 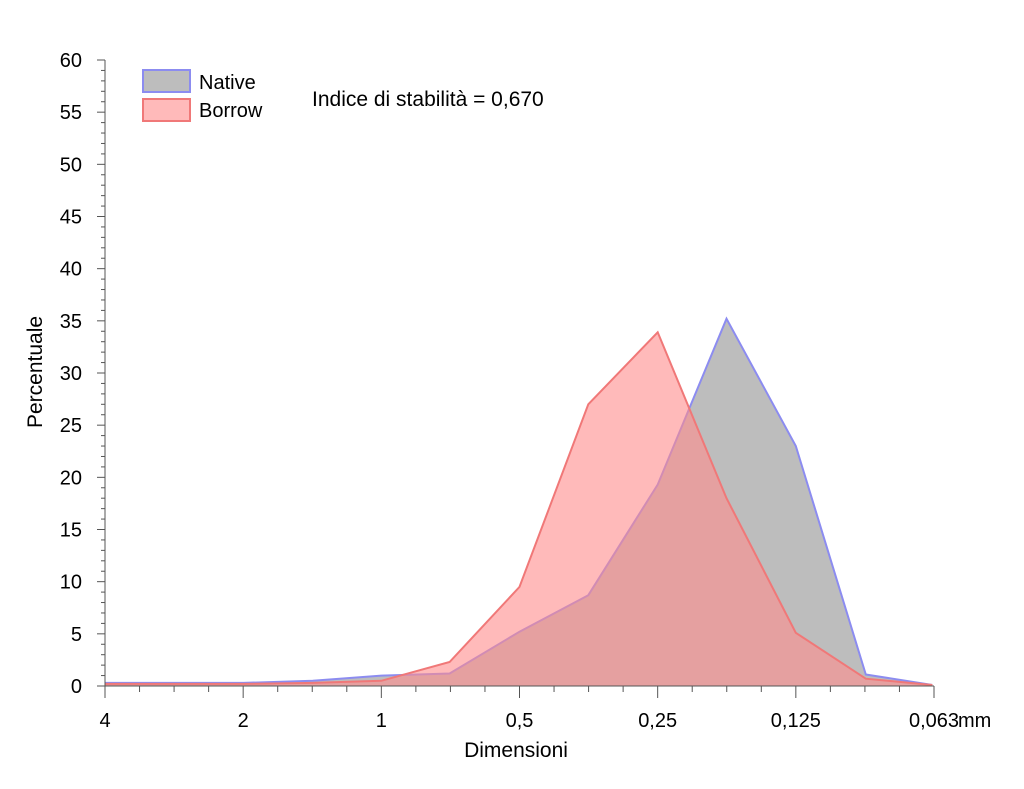 I want to click on x-tick-label: 1, so click(x=381, y=721).